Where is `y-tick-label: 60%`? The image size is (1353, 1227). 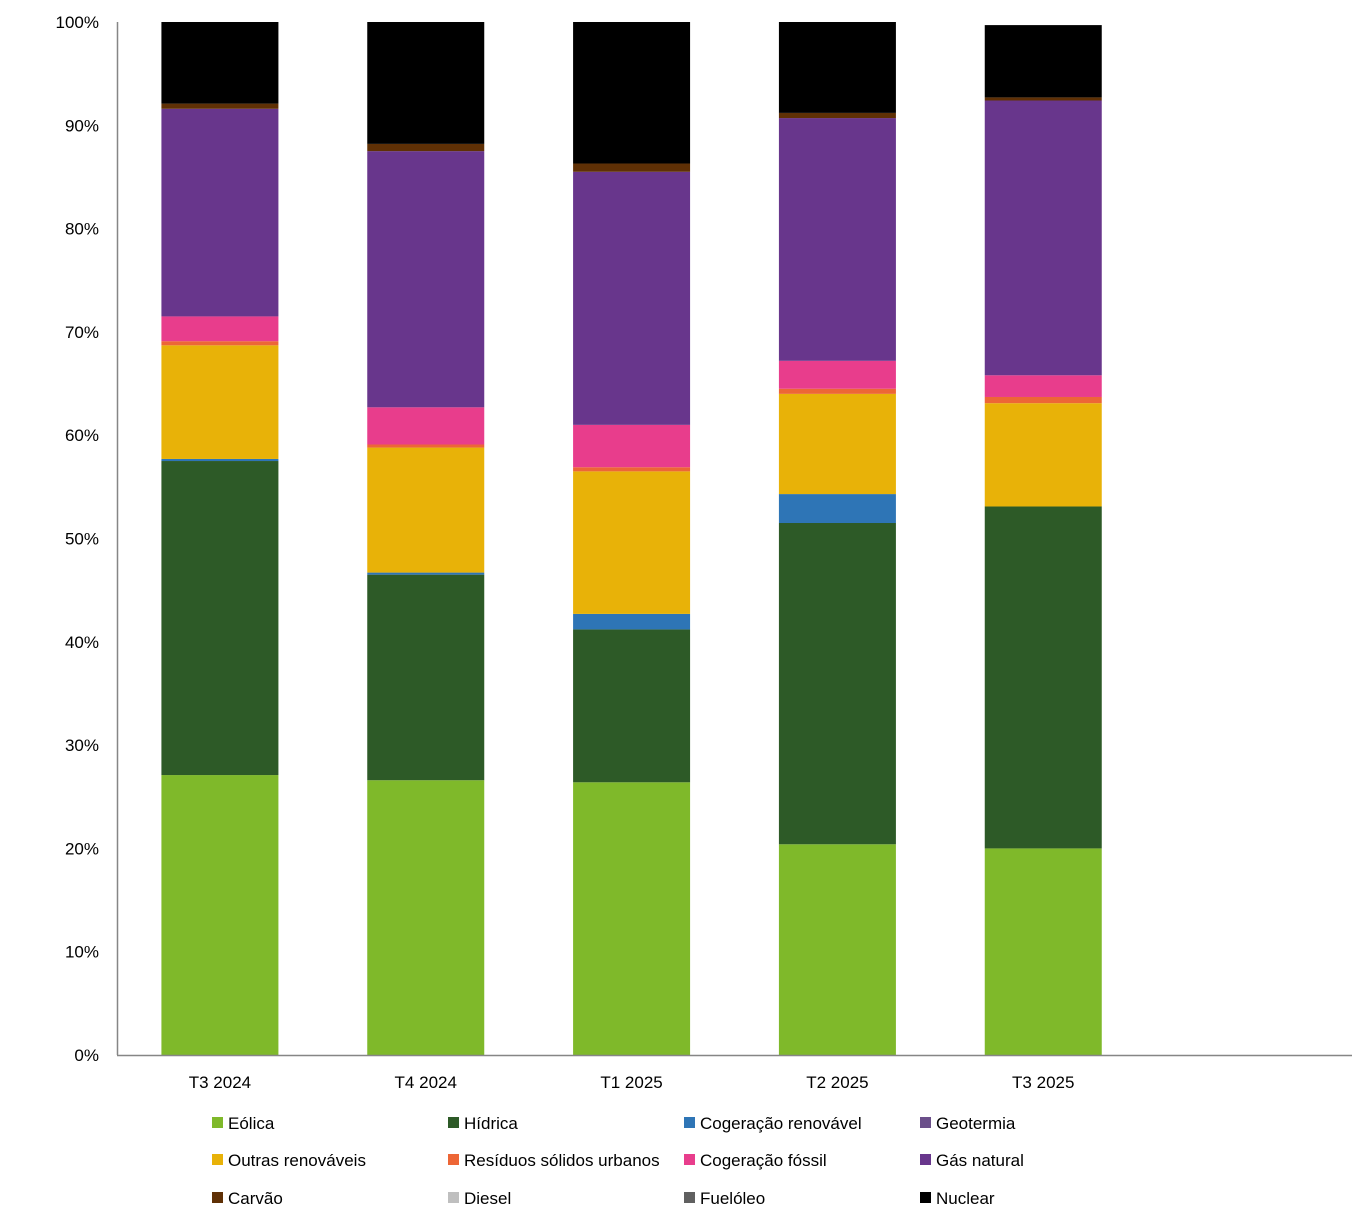 y-tick-label: 60% is located at coordinates (82, 435).